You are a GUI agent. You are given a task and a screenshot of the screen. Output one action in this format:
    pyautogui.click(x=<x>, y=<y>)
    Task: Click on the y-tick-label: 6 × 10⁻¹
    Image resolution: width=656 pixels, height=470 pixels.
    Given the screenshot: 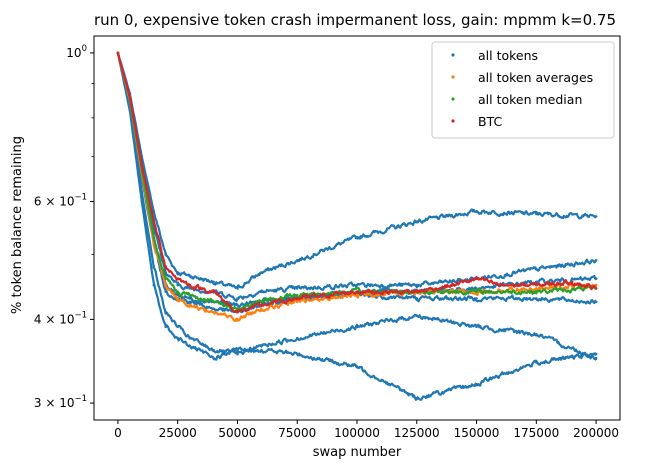 What is the action you would take?
    pyautogui.click(x=60, y=200)
    